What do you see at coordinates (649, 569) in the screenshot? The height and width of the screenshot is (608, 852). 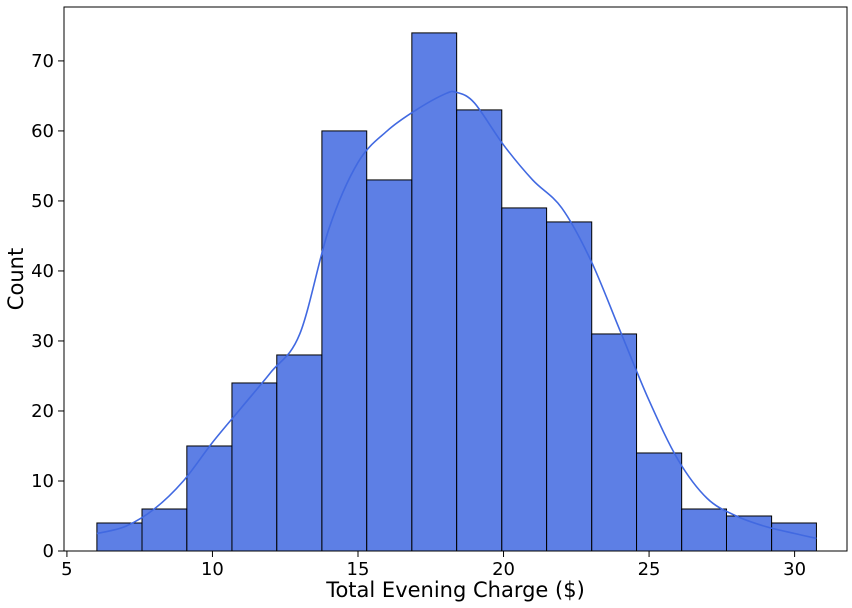 I see `x-tick-label: 25` at bounding box center [649, 569].